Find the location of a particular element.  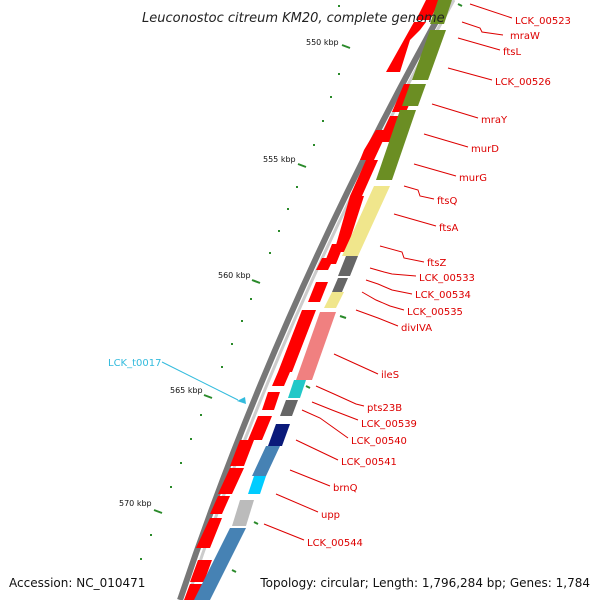

gene-label-pts23B: pts23B is located at coordinates (384, 408).